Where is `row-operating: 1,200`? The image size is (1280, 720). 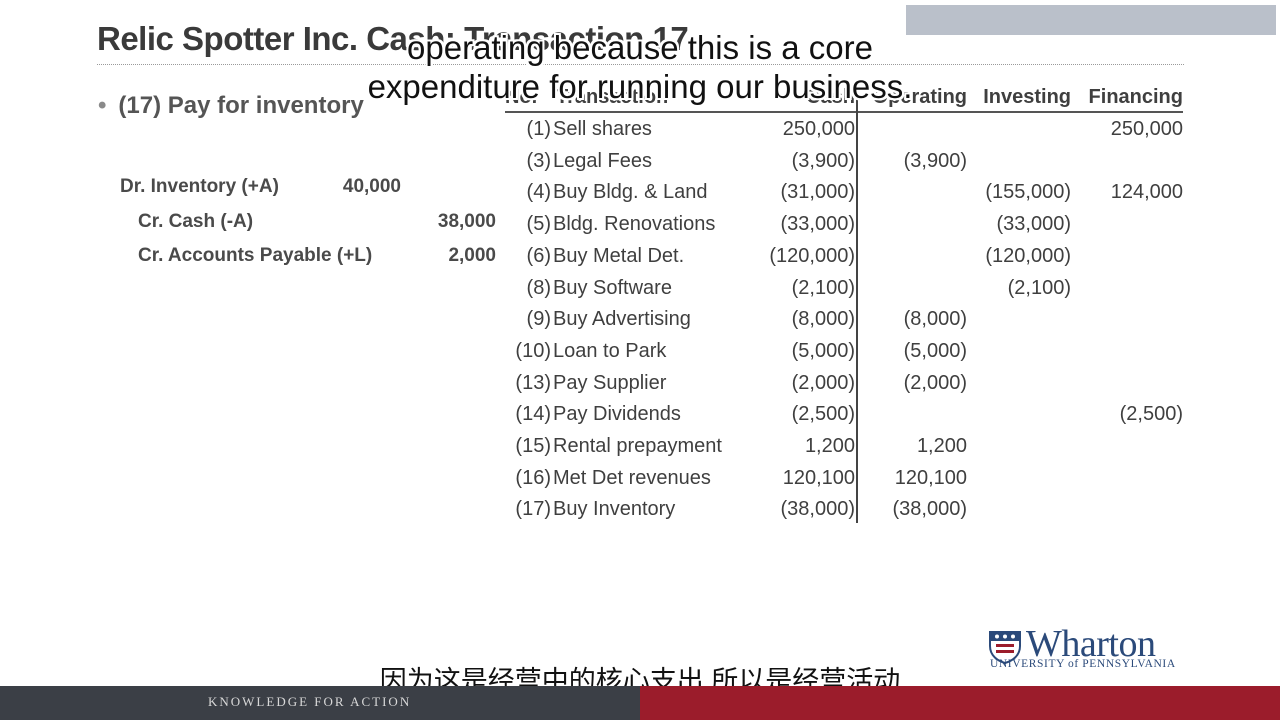
row-operating: 1,200 is located at coordinates (941, 446).